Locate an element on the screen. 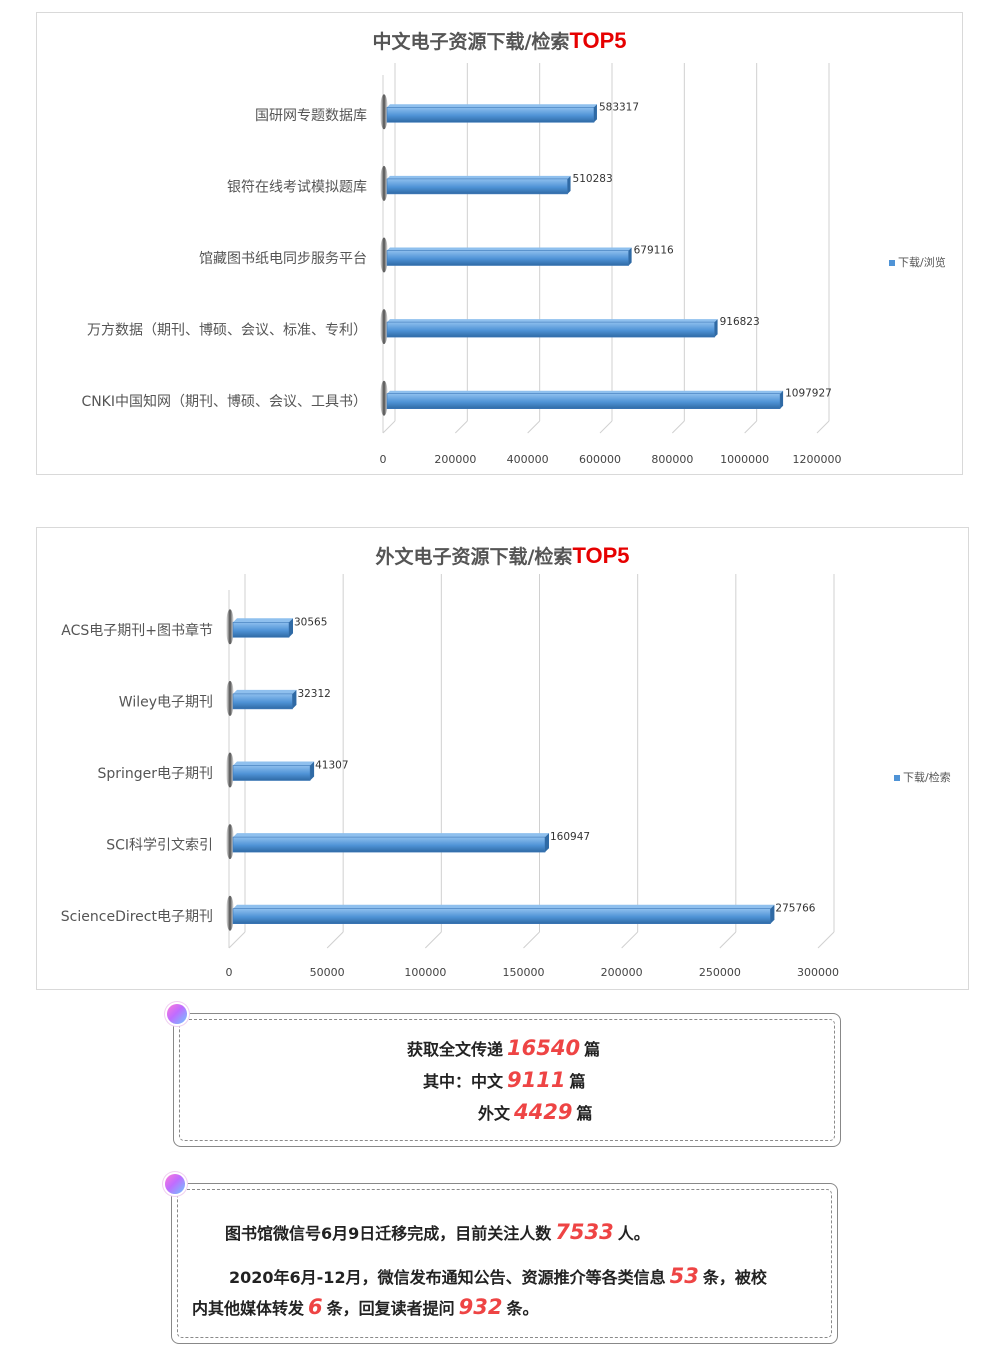  category-label: 银符在线考试模拟题库 is located at coordinates (297, 187).